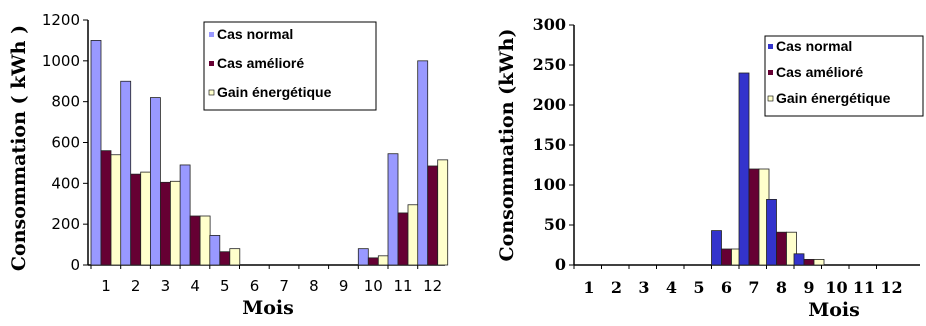 The height and width of the screenshot is (326, 926). I want to click on chart-1-ytick-label: 1200, so click(61, 20).